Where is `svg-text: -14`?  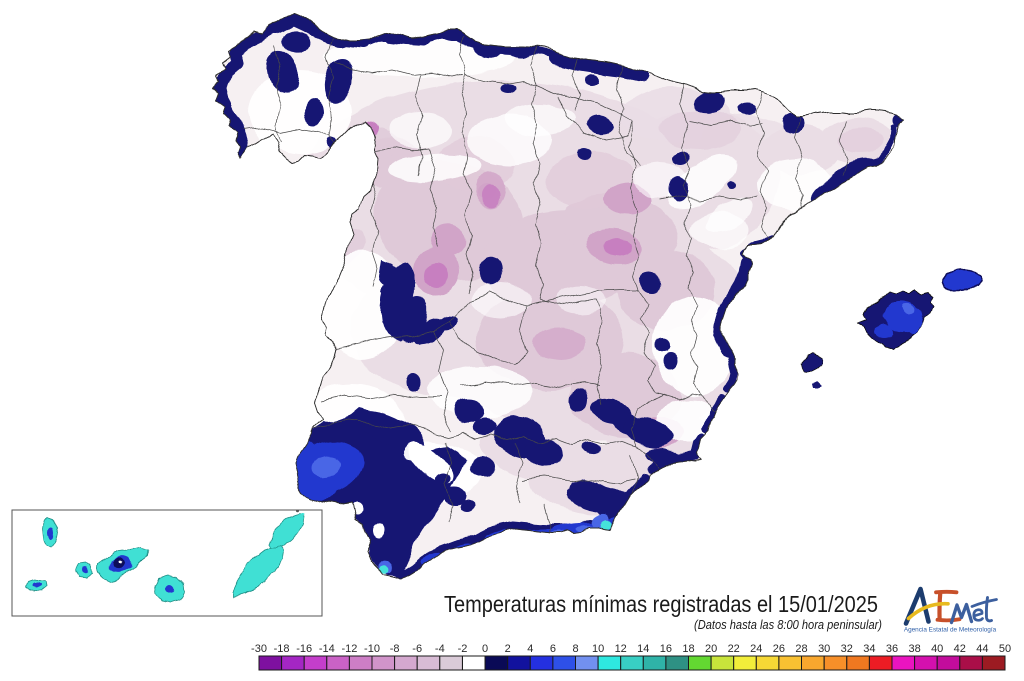
svg-text: -14 is located at coordinates (327, 649).